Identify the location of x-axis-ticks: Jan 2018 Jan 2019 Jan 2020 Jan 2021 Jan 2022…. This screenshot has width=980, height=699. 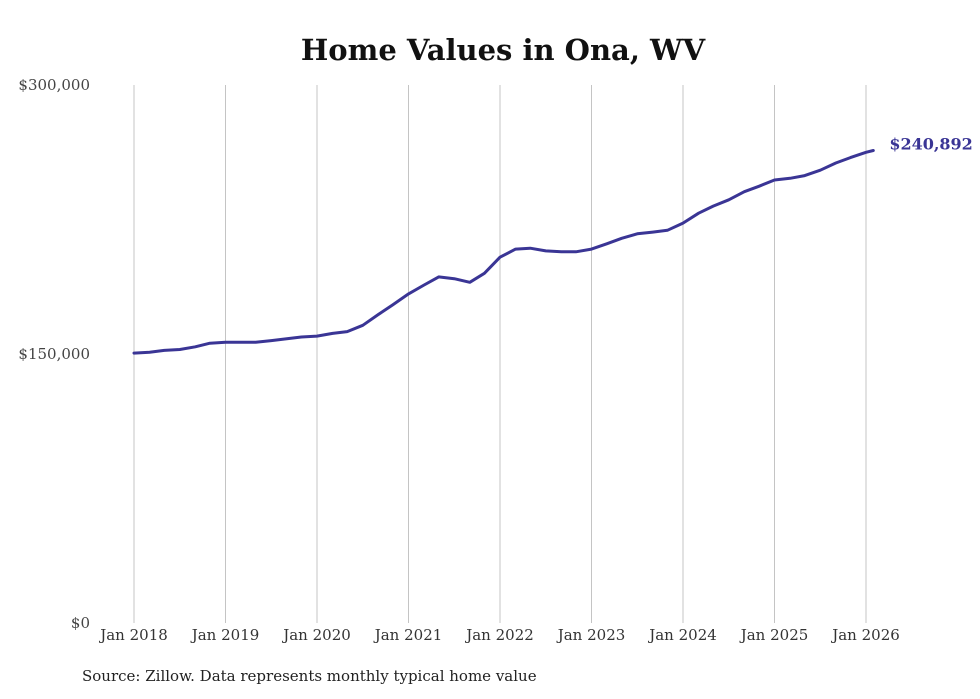
(499, 635).